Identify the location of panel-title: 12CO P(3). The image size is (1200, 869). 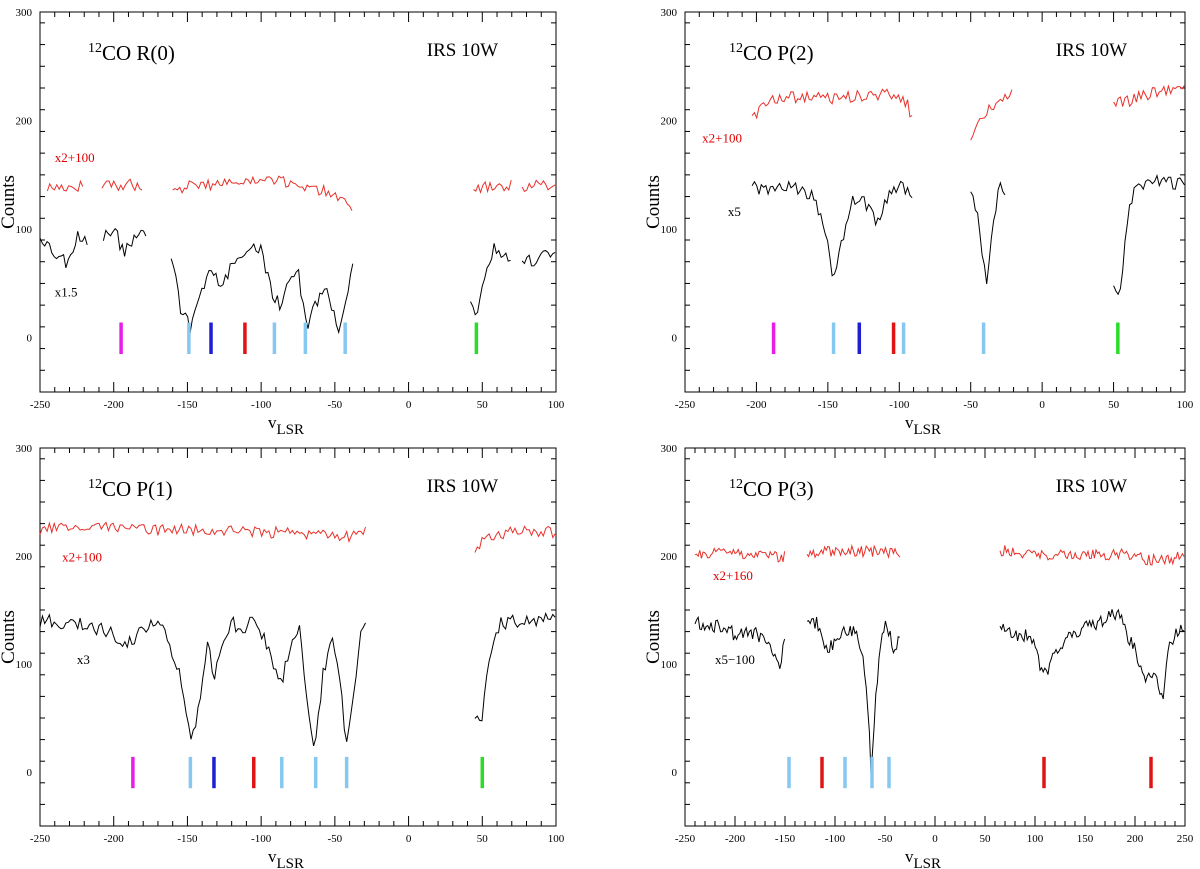
(771, 489).